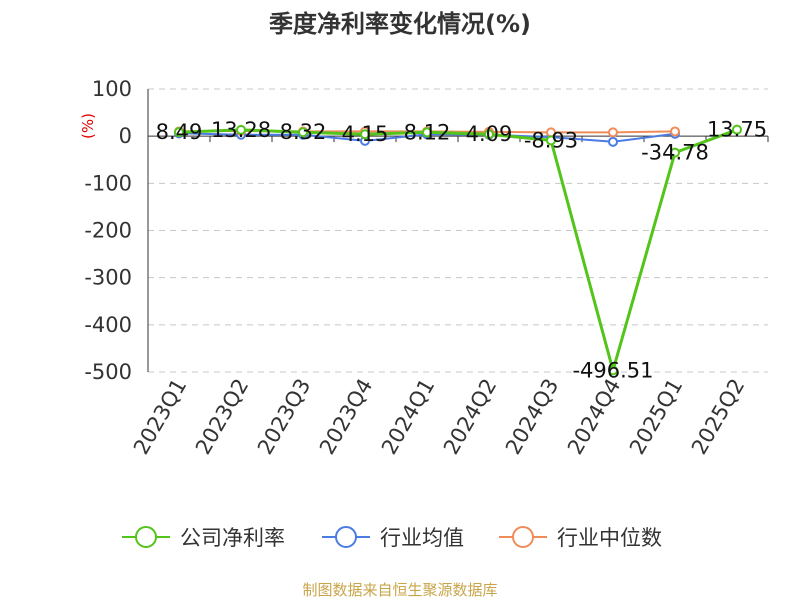  Describe the element at coordinates (160, 417) in the screenshot. I see `x-tick-label: 2023Q1` at that location.